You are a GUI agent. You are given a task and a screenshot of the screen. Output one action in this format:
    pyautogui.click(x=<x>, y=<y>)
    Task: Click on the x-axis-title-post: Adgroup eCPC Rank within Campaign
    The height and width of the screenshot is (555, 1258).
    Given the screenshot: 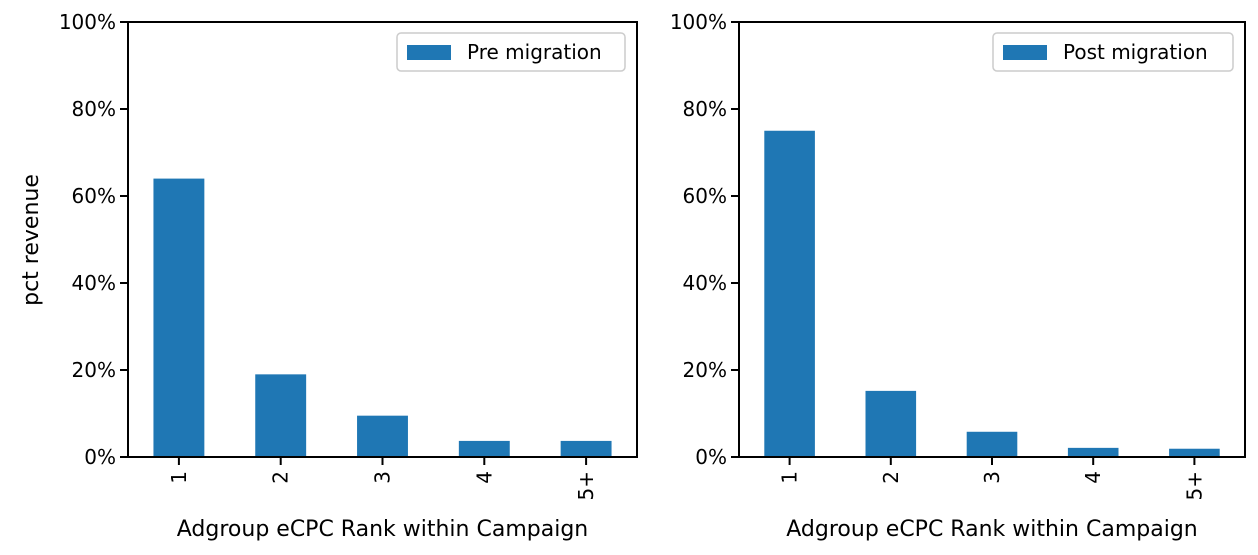 What is the action you would take?
    pyautogui.click(x=991, y=529)
    